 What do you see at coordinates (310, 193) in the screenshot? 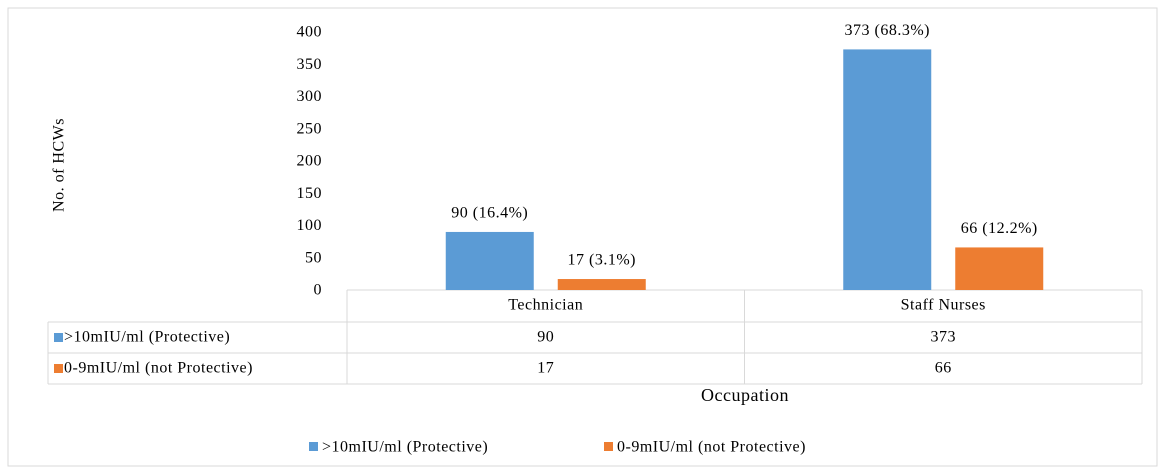
I see `y-tick-label: 150` at bounding box center [310, 193].